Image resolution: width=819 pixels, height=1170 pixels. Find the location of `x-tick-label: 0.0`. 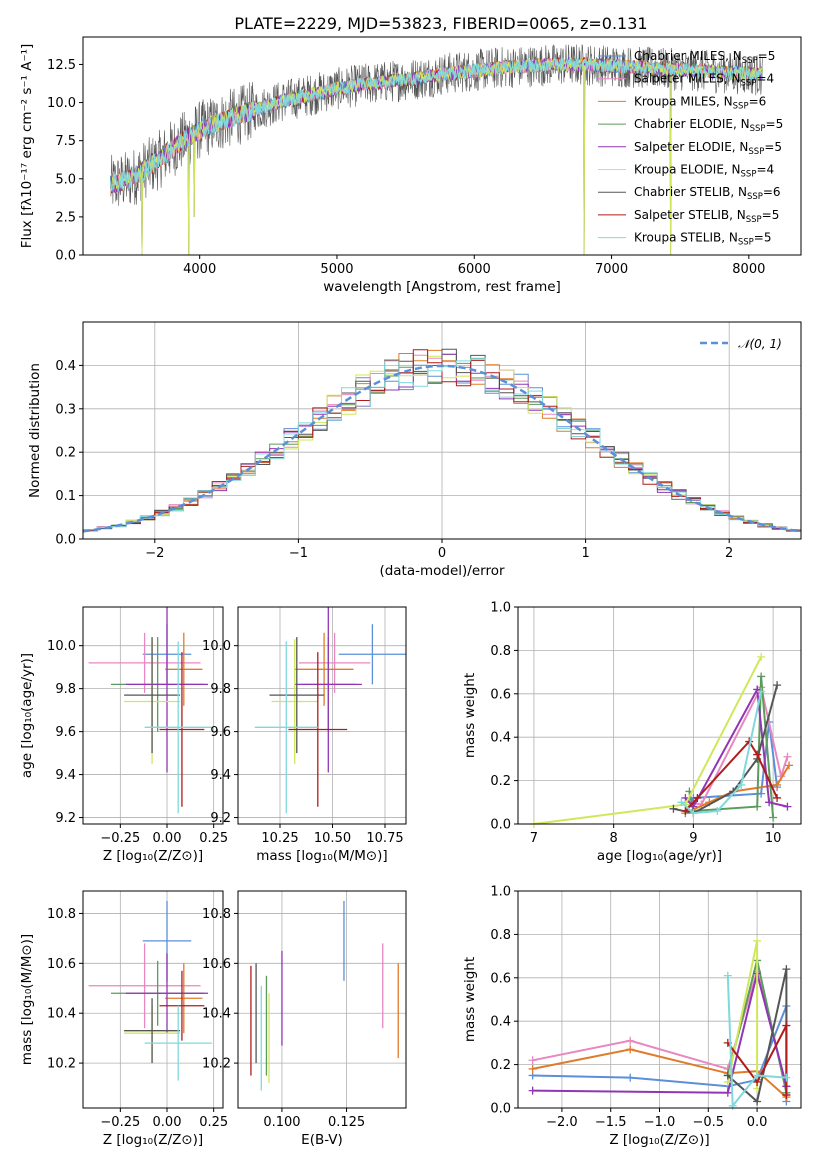

x-tick-label: 0.0 is located at coordinates (757, 1122).